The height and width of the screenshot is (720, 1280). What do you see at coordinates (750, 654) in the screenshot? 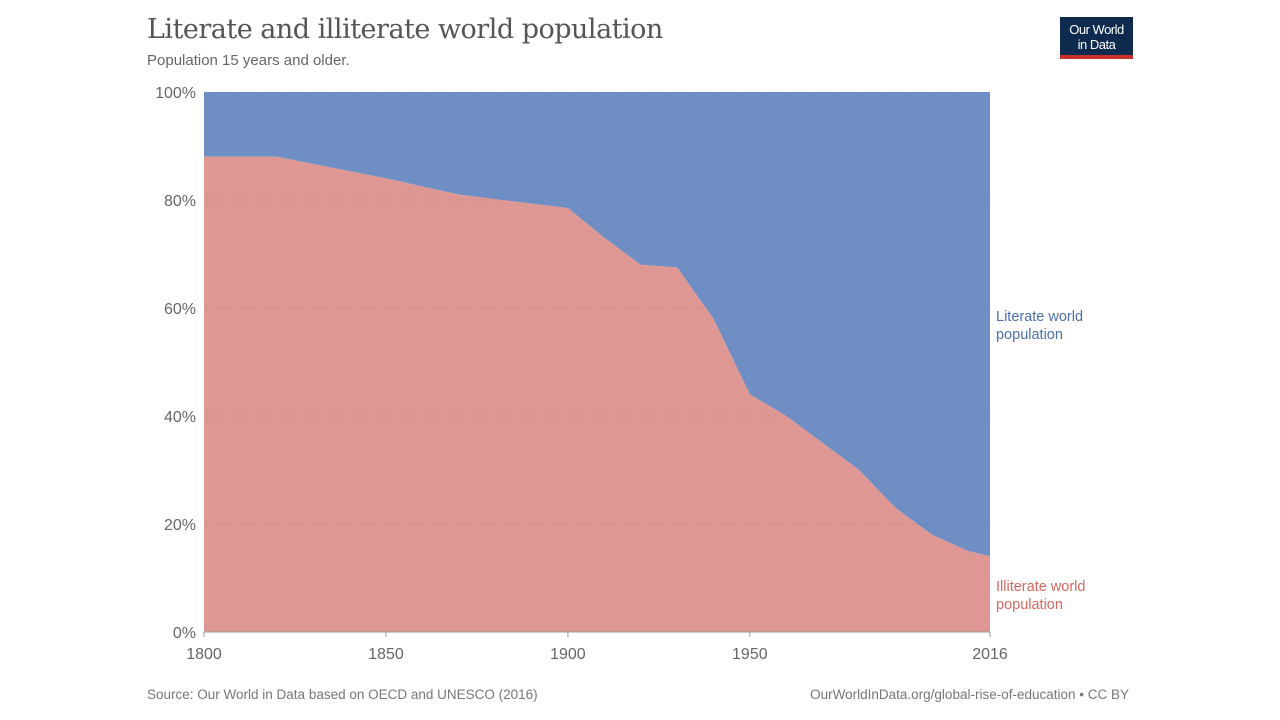
I see `x-tick-label: 1950` at bounding box center [750, 654].